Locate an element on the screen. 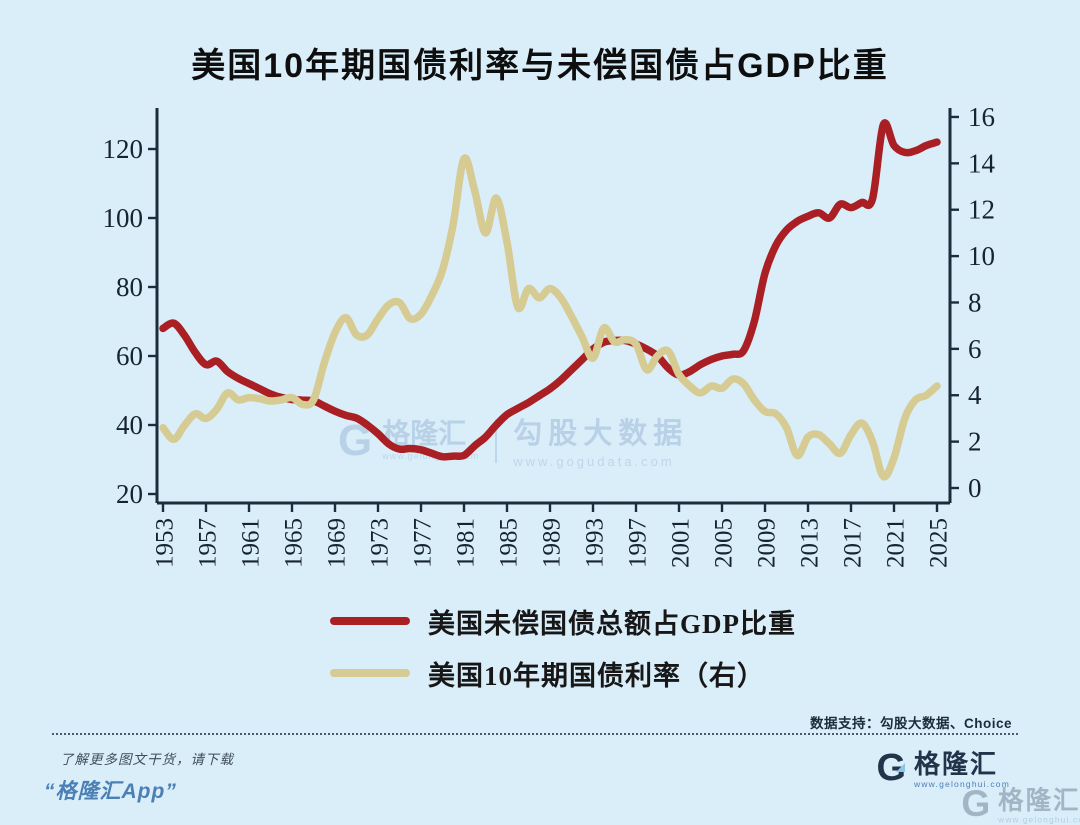 This screenshot has height=825, width=1080. legend-item-yield: 美国10年期国债利率（右） is located at coordinates (563, 673).